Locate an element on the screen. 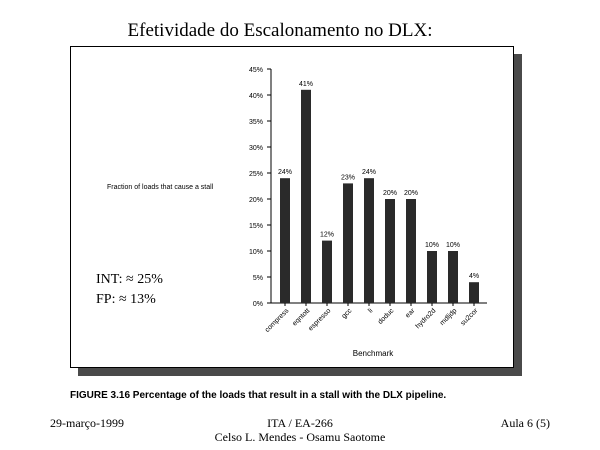  int-callout: INT: ≈ 25% is located at coordinates (129, 279).